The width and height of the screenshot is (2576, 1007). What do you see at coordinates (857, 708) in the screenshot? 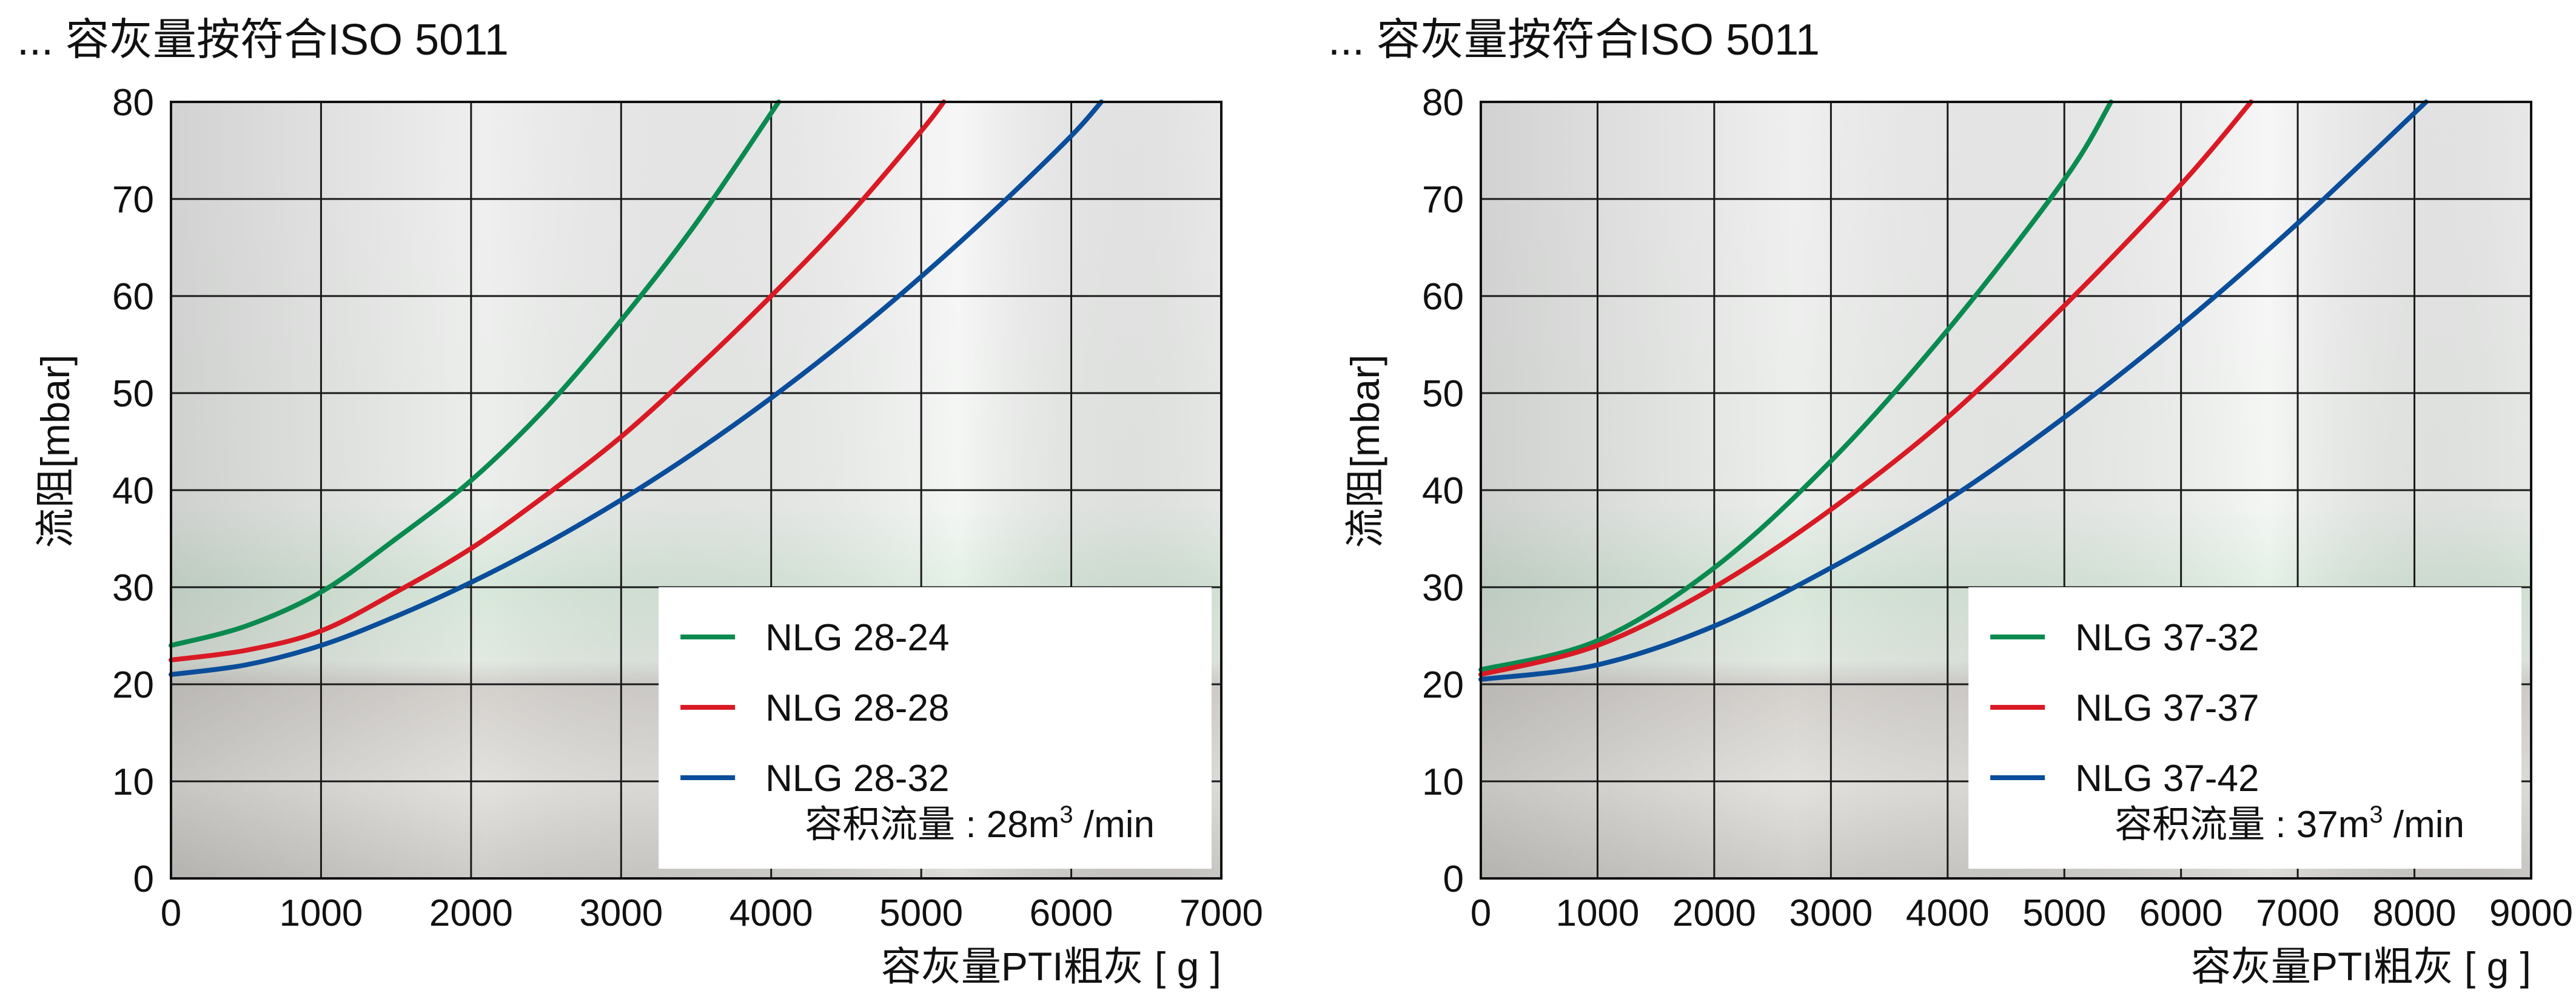
I see `legend-entry-label: NLG 28-28` at bounding box center [857, 708].